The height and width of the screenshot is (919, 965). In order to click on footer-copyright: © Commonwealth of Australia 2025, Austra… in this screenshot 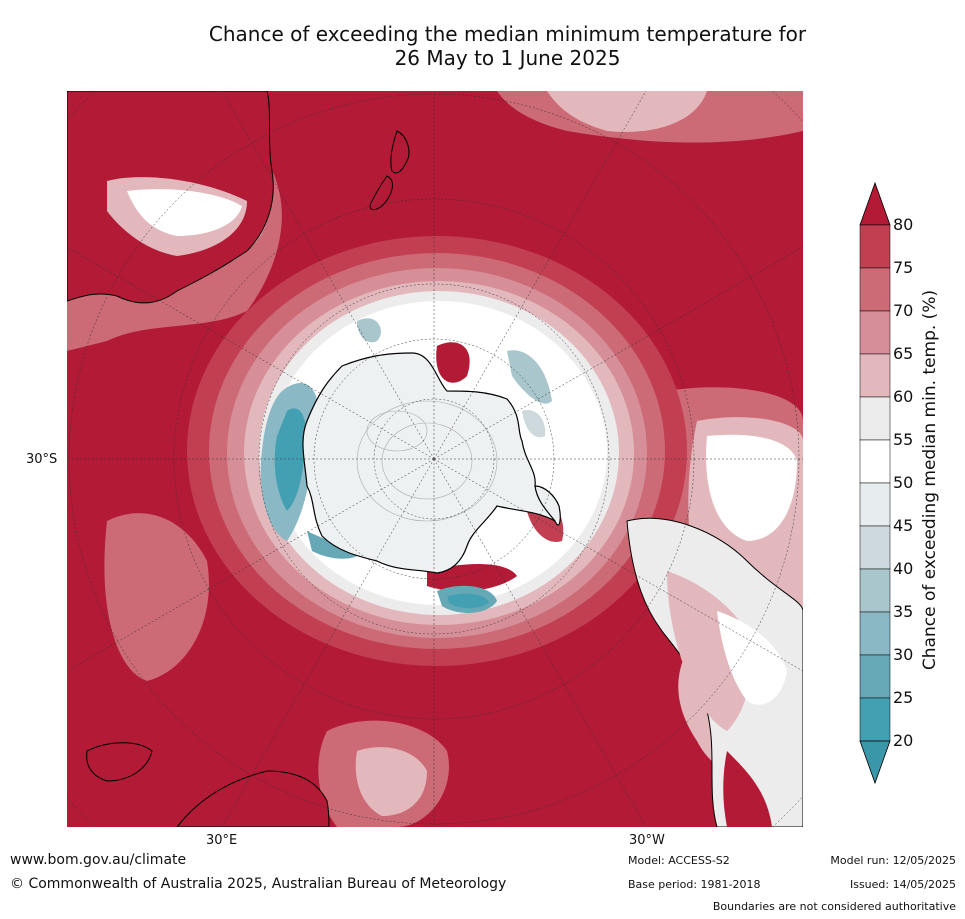, I will do `click(258, 884)`.